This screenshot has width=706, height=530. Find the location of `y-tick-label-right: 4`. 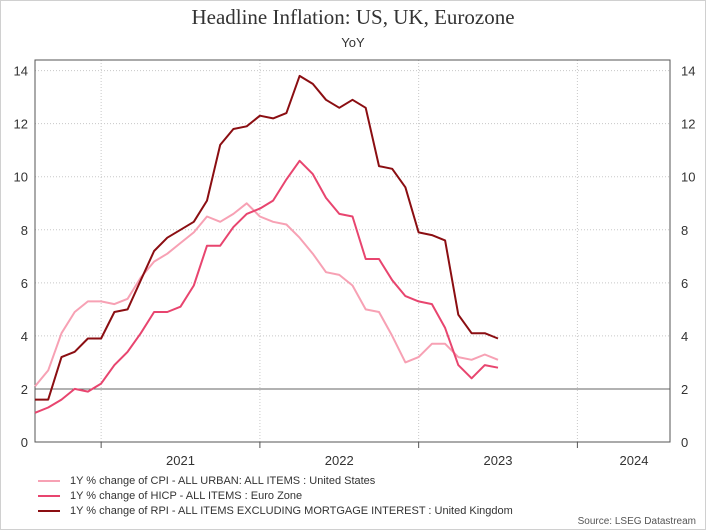

y-tick-label-right: 4 is located at coordinates (684, 336).